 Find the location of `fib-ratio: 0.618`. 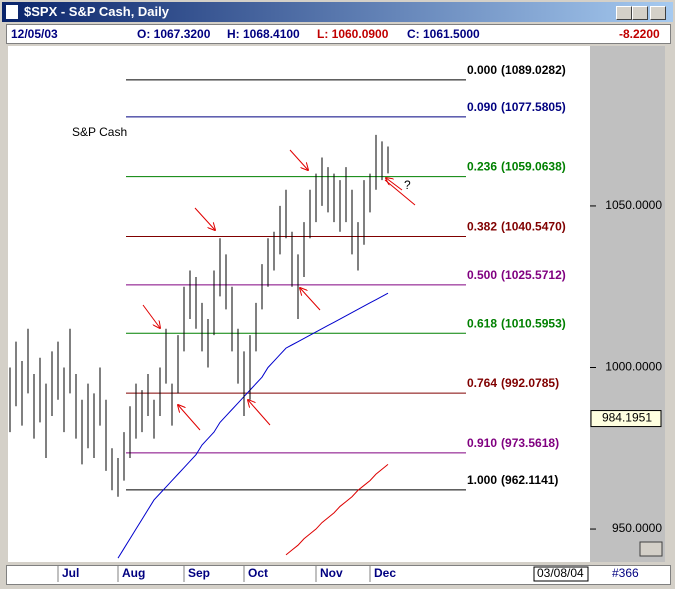

fib-ratio: 0.618 is located at coordinates (482, 323).